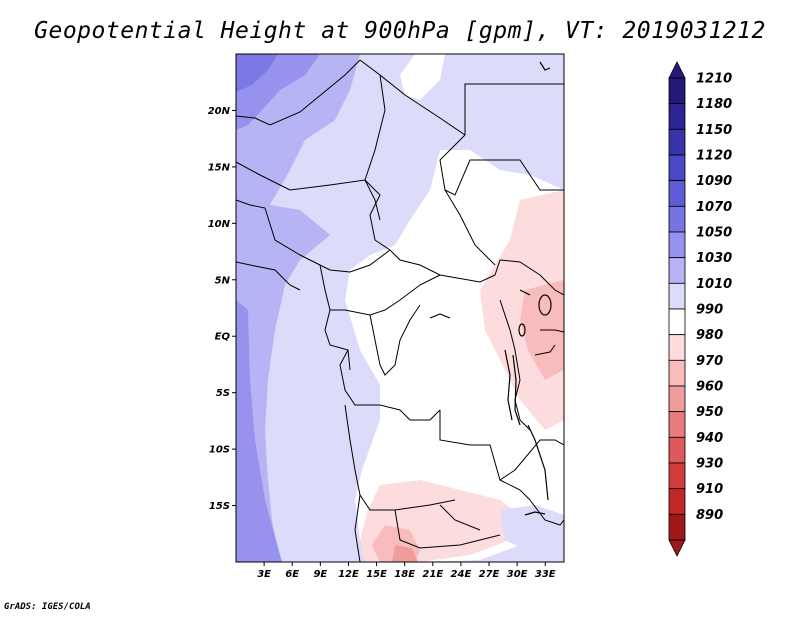 The width and height of the screenshot is (800, 618). What do you see at coordinates (714, 181) in the screenshot?
I see `colorbar-label: 1090` at bounding box center [714, 181].